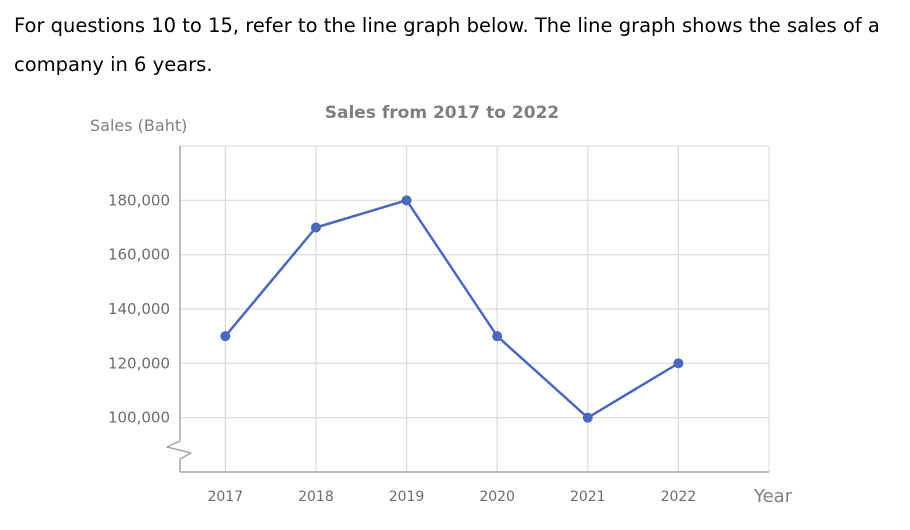  Describe the element at coordinates (316, 497) in the screenshot. I see `x-tick-label: 2018` at that location.